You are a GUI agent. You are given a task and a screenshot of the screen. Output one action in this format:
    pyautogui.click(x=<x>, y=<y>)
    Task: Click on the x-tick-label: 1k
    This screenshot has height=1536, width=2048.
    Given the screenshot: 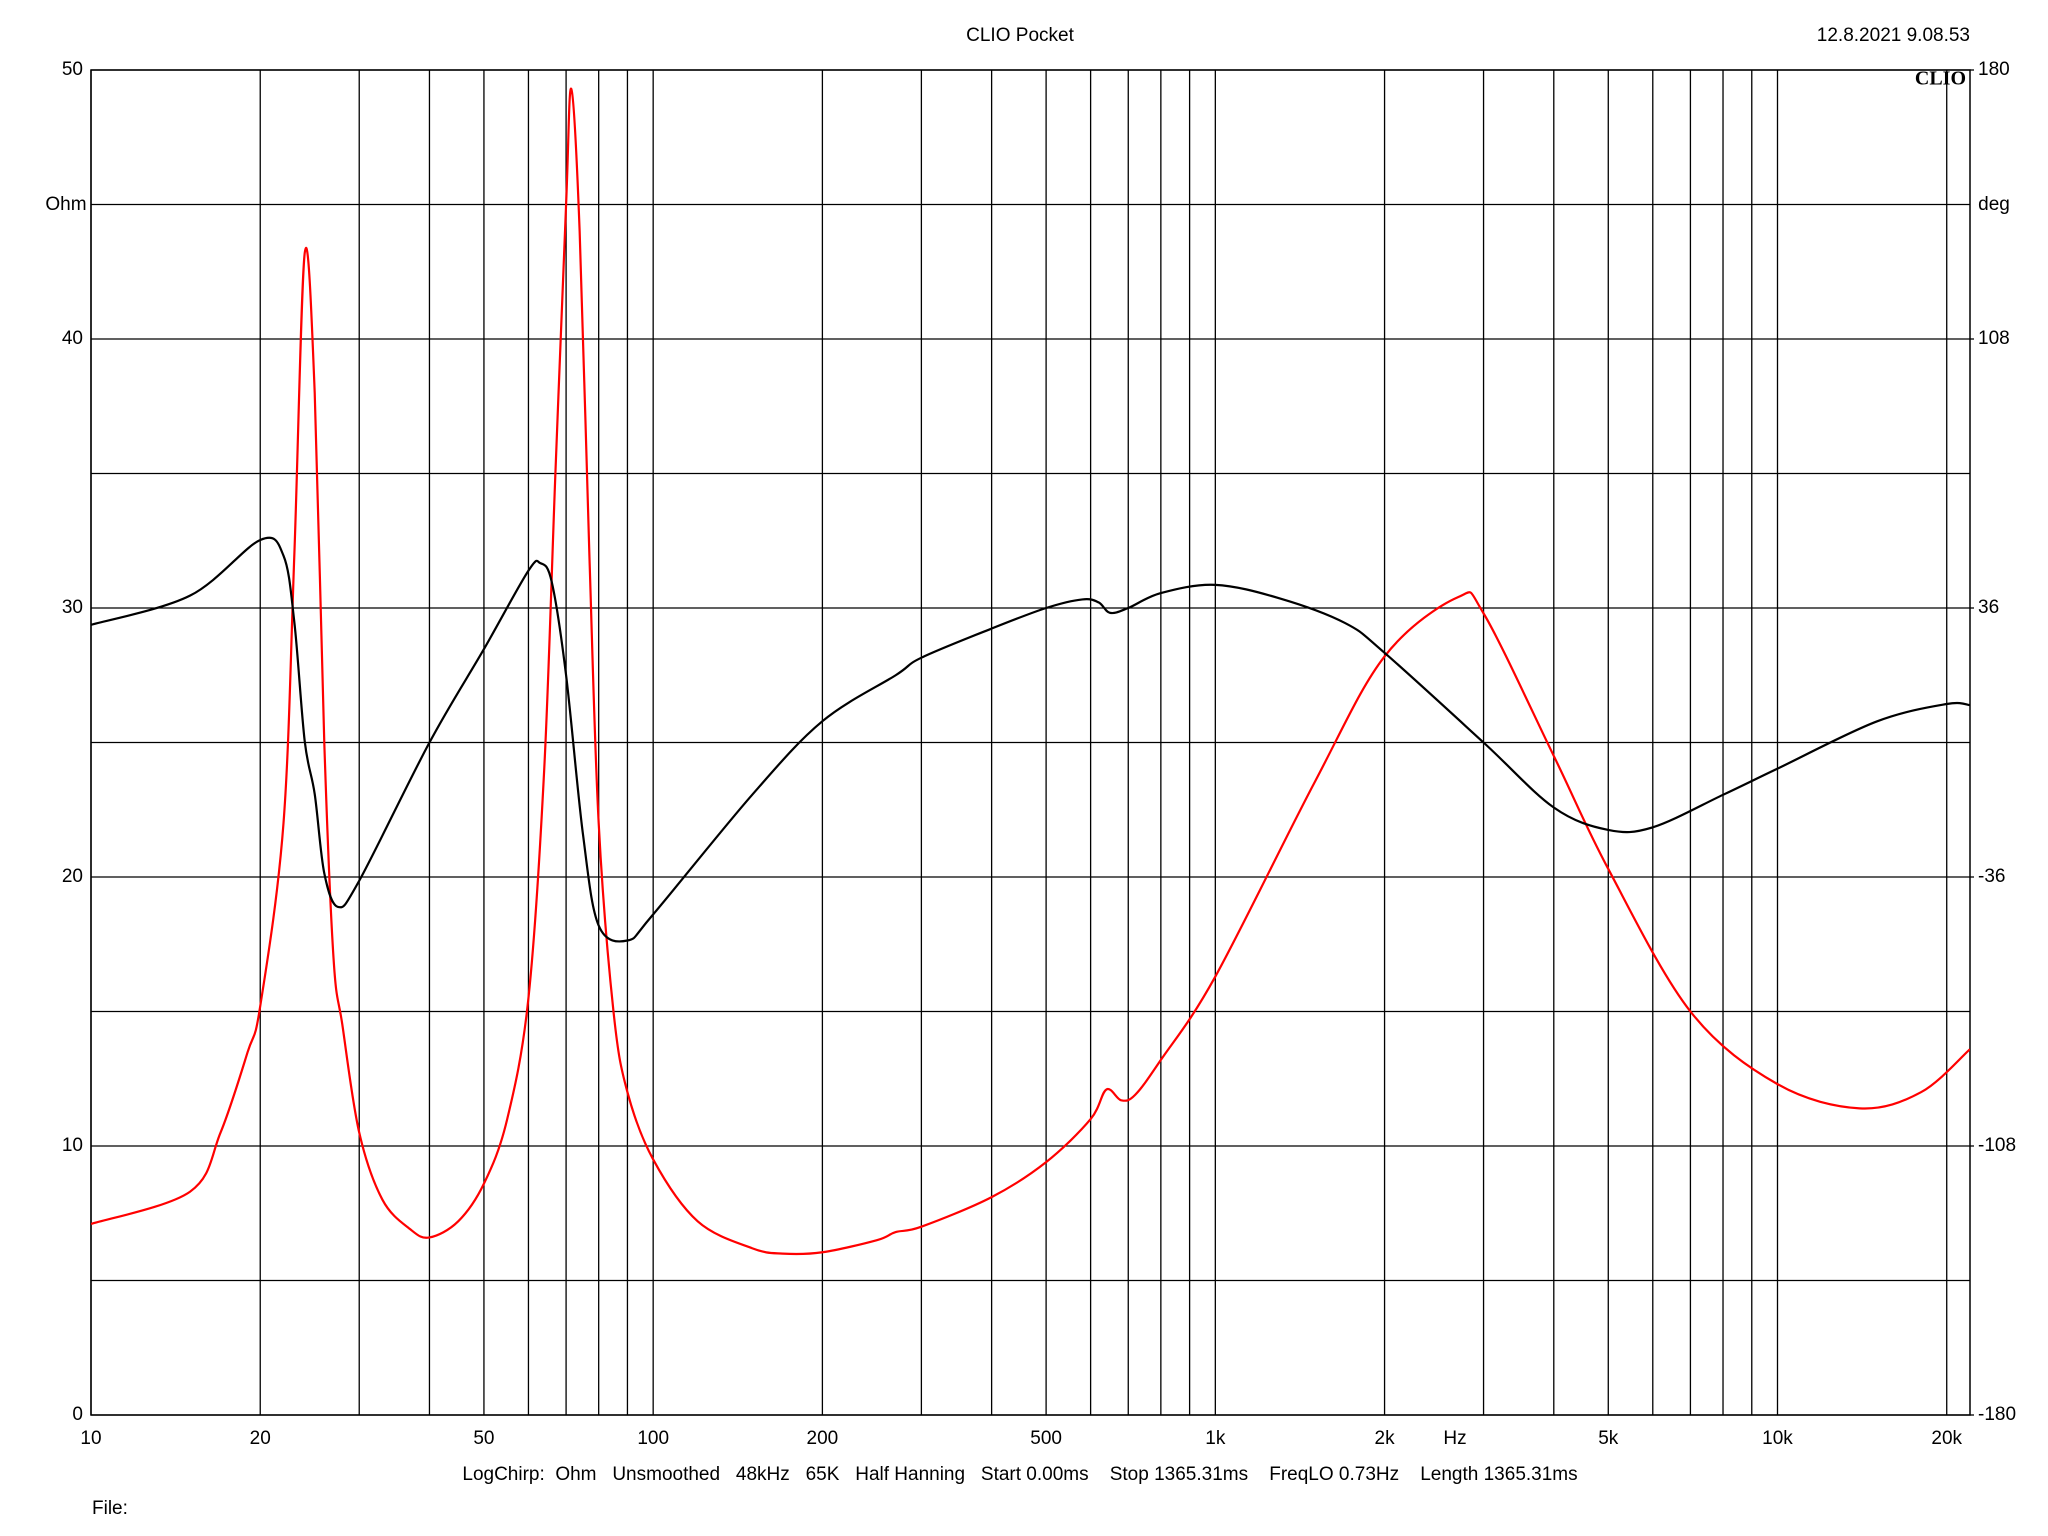 What is the action you would take?
    pyautogui.click(x=1215, y=1438)
    